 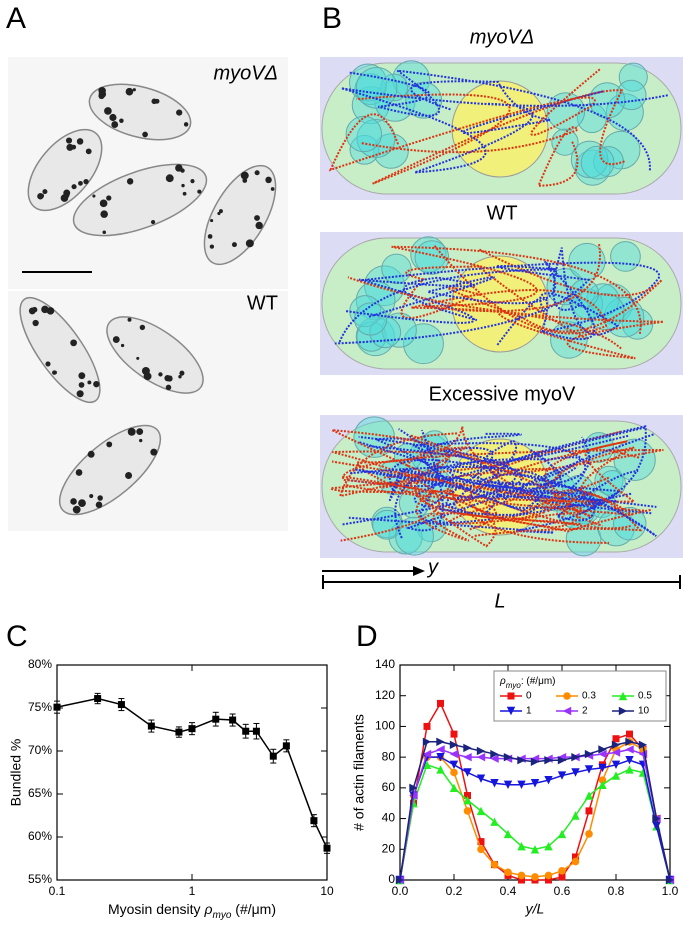 What do you see at coordinates (502, 394) in the screenshot?
I see `sim-label: Excessive myoV` at bounding box center [502, 394].